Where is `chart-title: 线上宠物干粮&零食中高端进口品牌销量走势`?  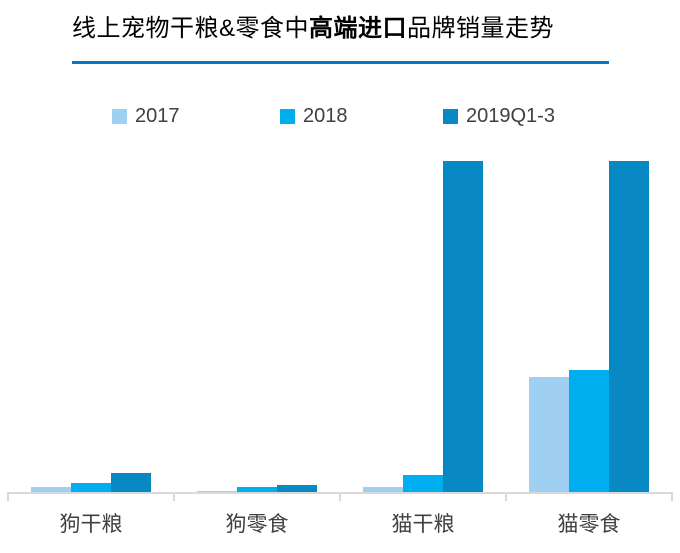 chart-title: 线上宠物干粮&零食中高端进口品牌销量走势 is located at coordinates (313, 28).